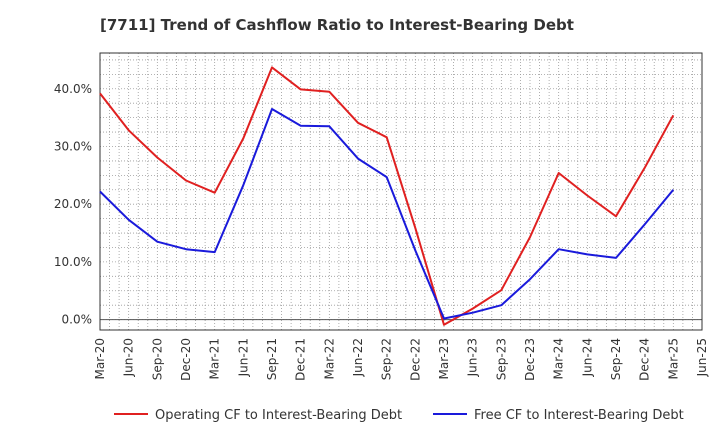 Image resolution: width=720 pixels, height=440 pixels. What do you see at coordinates (73, 146) in the screenshot?
I see `y-tick-label: 30.0%` at bounding box center [73, 146].